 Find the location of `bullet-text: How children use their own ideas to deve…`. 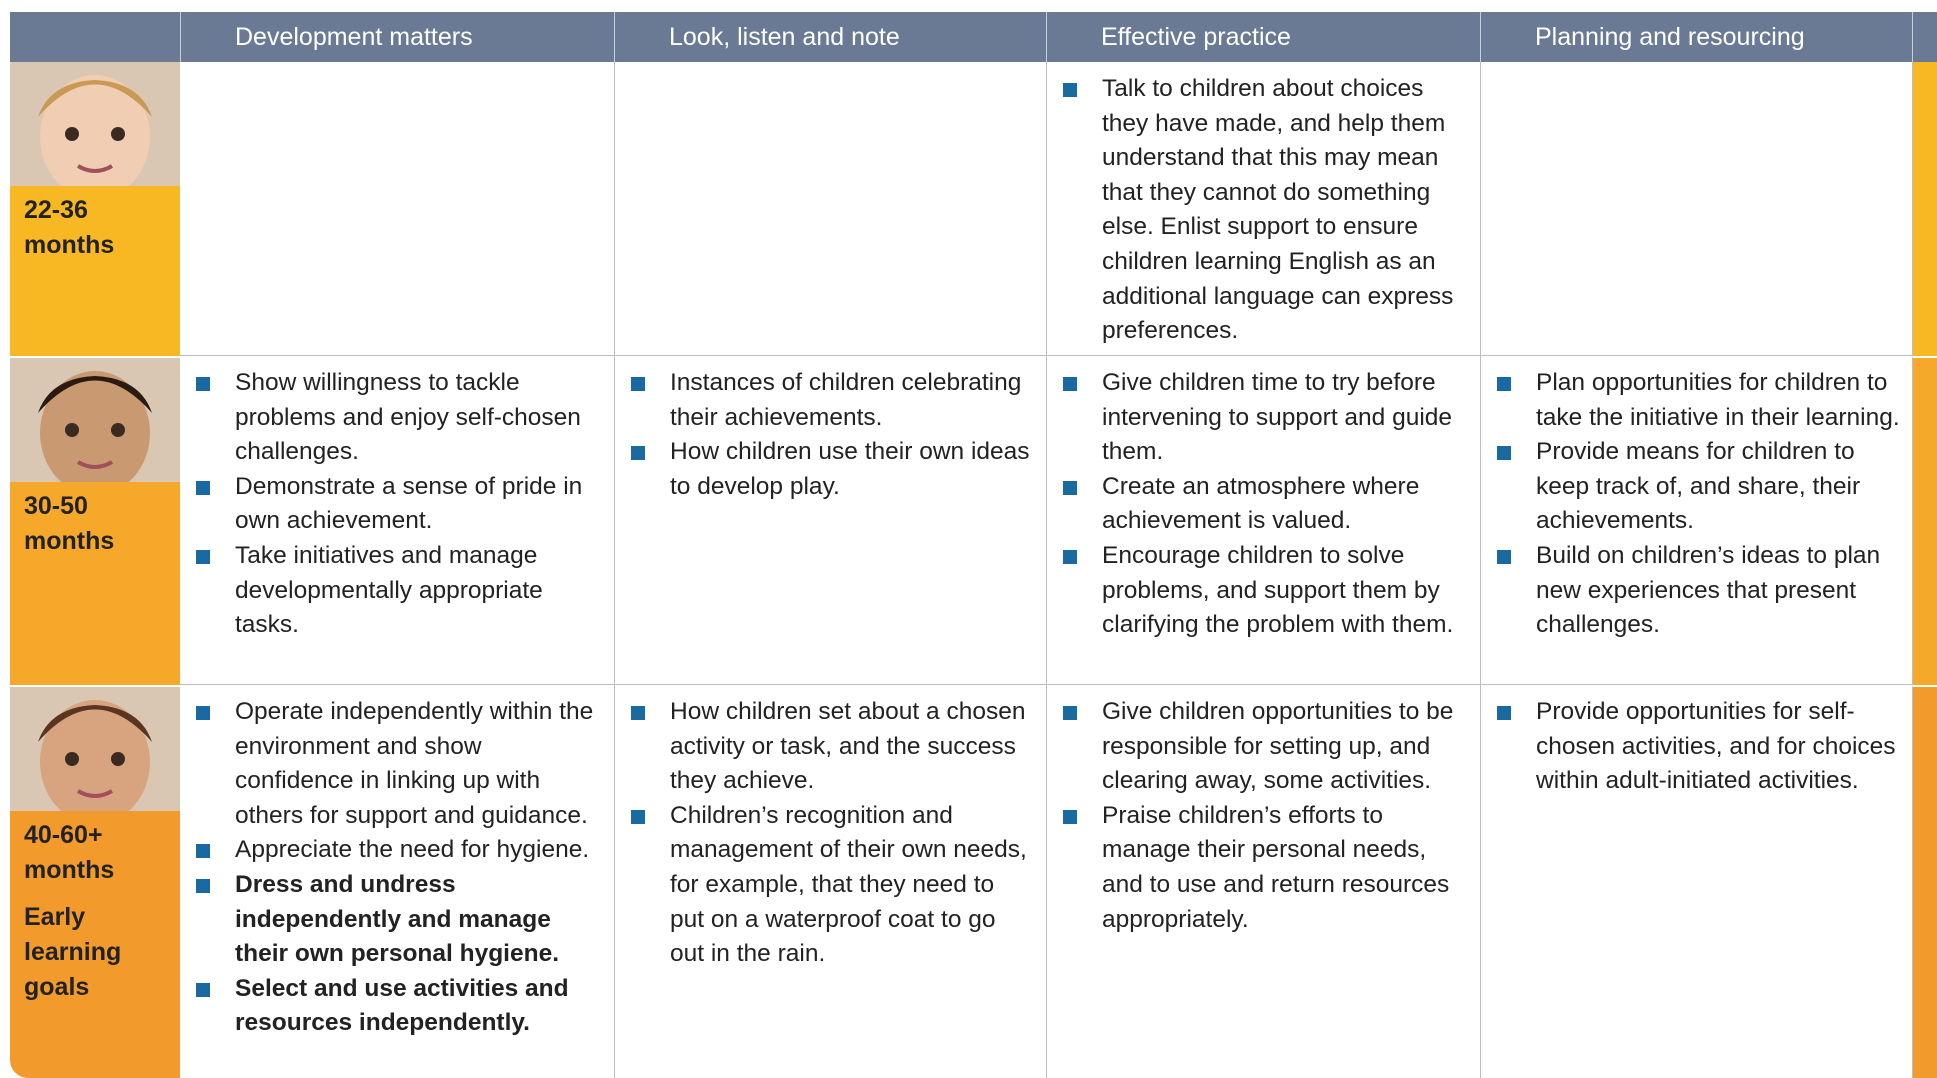

bullet-text: How children use their own ideas to deve… is located at coordinates (850, 469).